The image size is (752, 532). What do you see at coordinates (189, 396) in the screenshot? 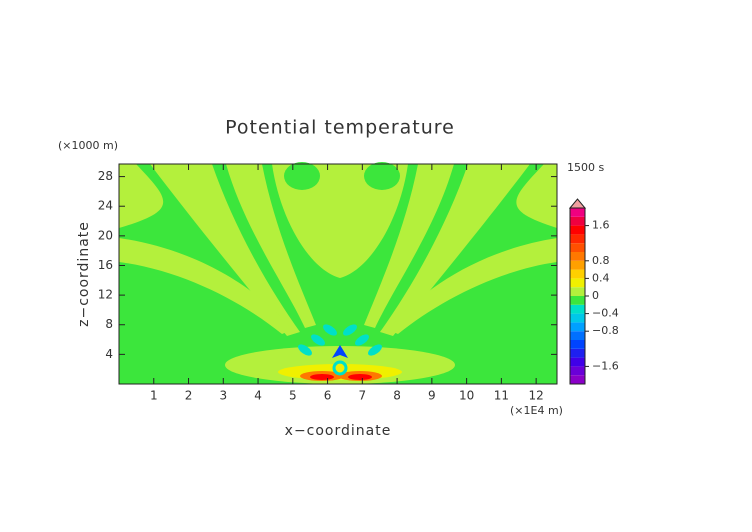
I see `x-tick-label: 2` at bounding box center [189, 396].